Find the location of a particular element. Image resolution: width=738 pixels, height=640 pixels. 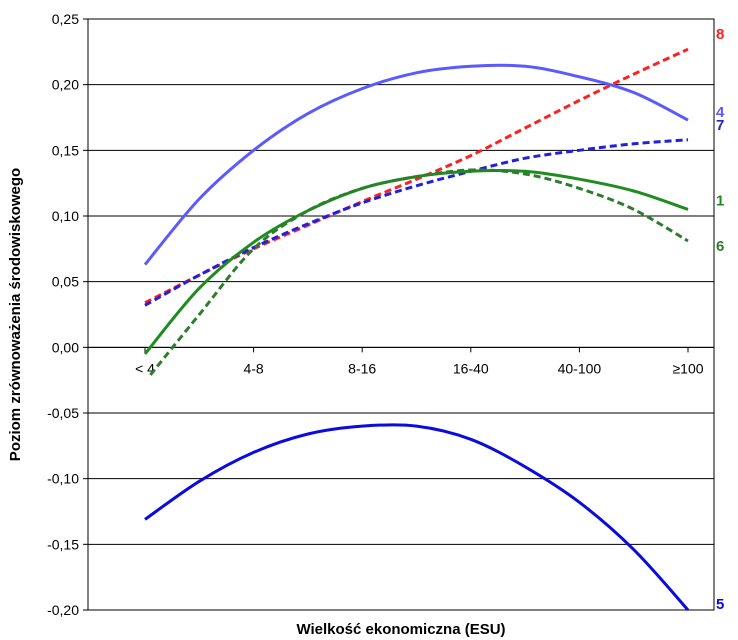

y-tick-label: 0,00 is located at coordinates (65, 347).